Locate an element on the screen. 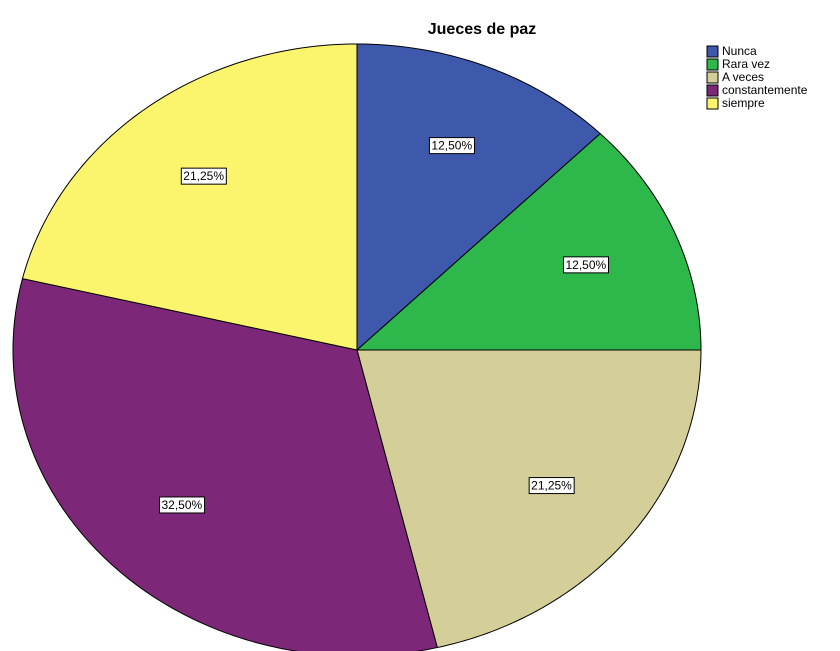 Image resolution: width=840 pixels, height=651 pixels. legend-label: A veces is located at coordinates (743, 77).